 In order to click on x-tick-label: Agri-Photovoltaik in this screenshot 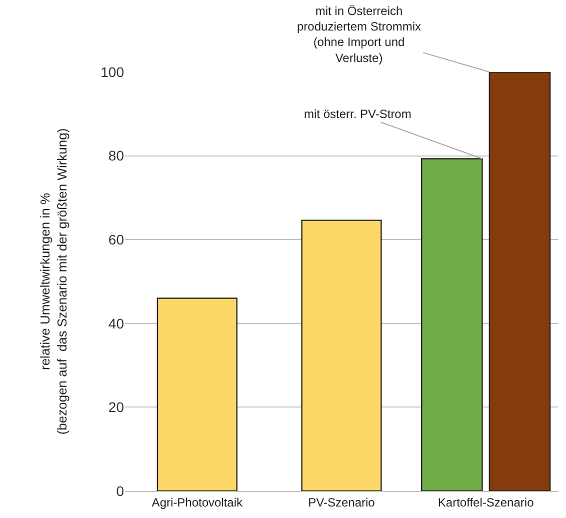, I will do `click(198, 502)`.